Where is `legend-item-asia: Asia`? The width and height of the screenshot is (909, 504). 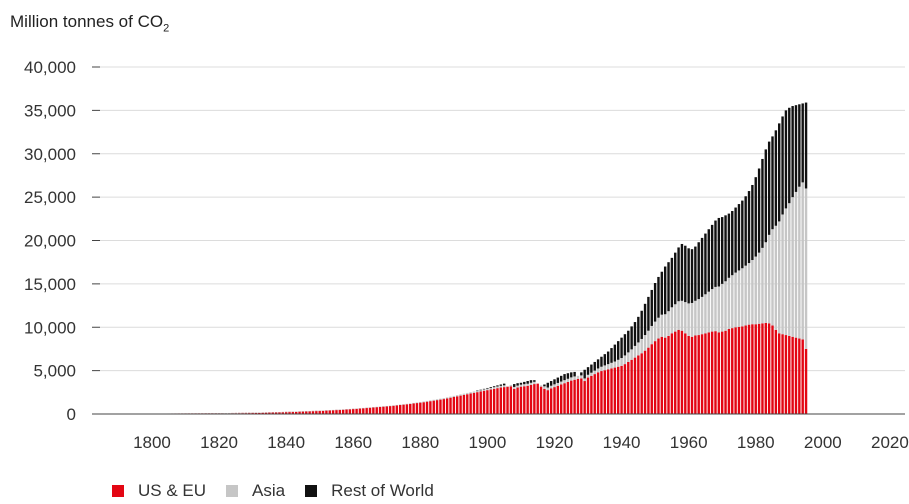 legend-item-asia: Asia is located at coordinates (255, 491).